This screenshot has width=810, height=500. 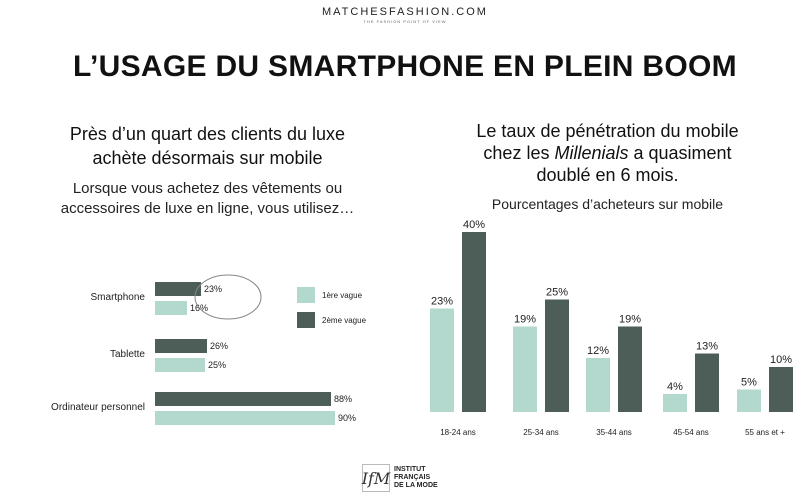 I want to click on category-label-45-54-ans: 45-54 ans, so click(x=691, y=432).